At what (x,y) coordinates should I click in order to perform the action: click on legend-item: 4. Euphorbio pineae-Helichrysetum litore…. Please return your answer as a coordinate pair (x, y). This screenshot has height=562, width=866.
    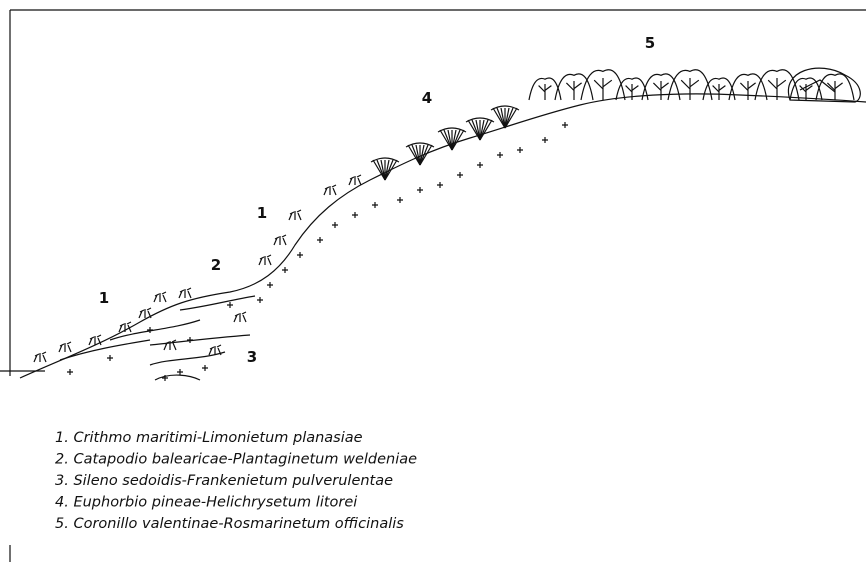
    Looking at the image, I should click on (206, 503).